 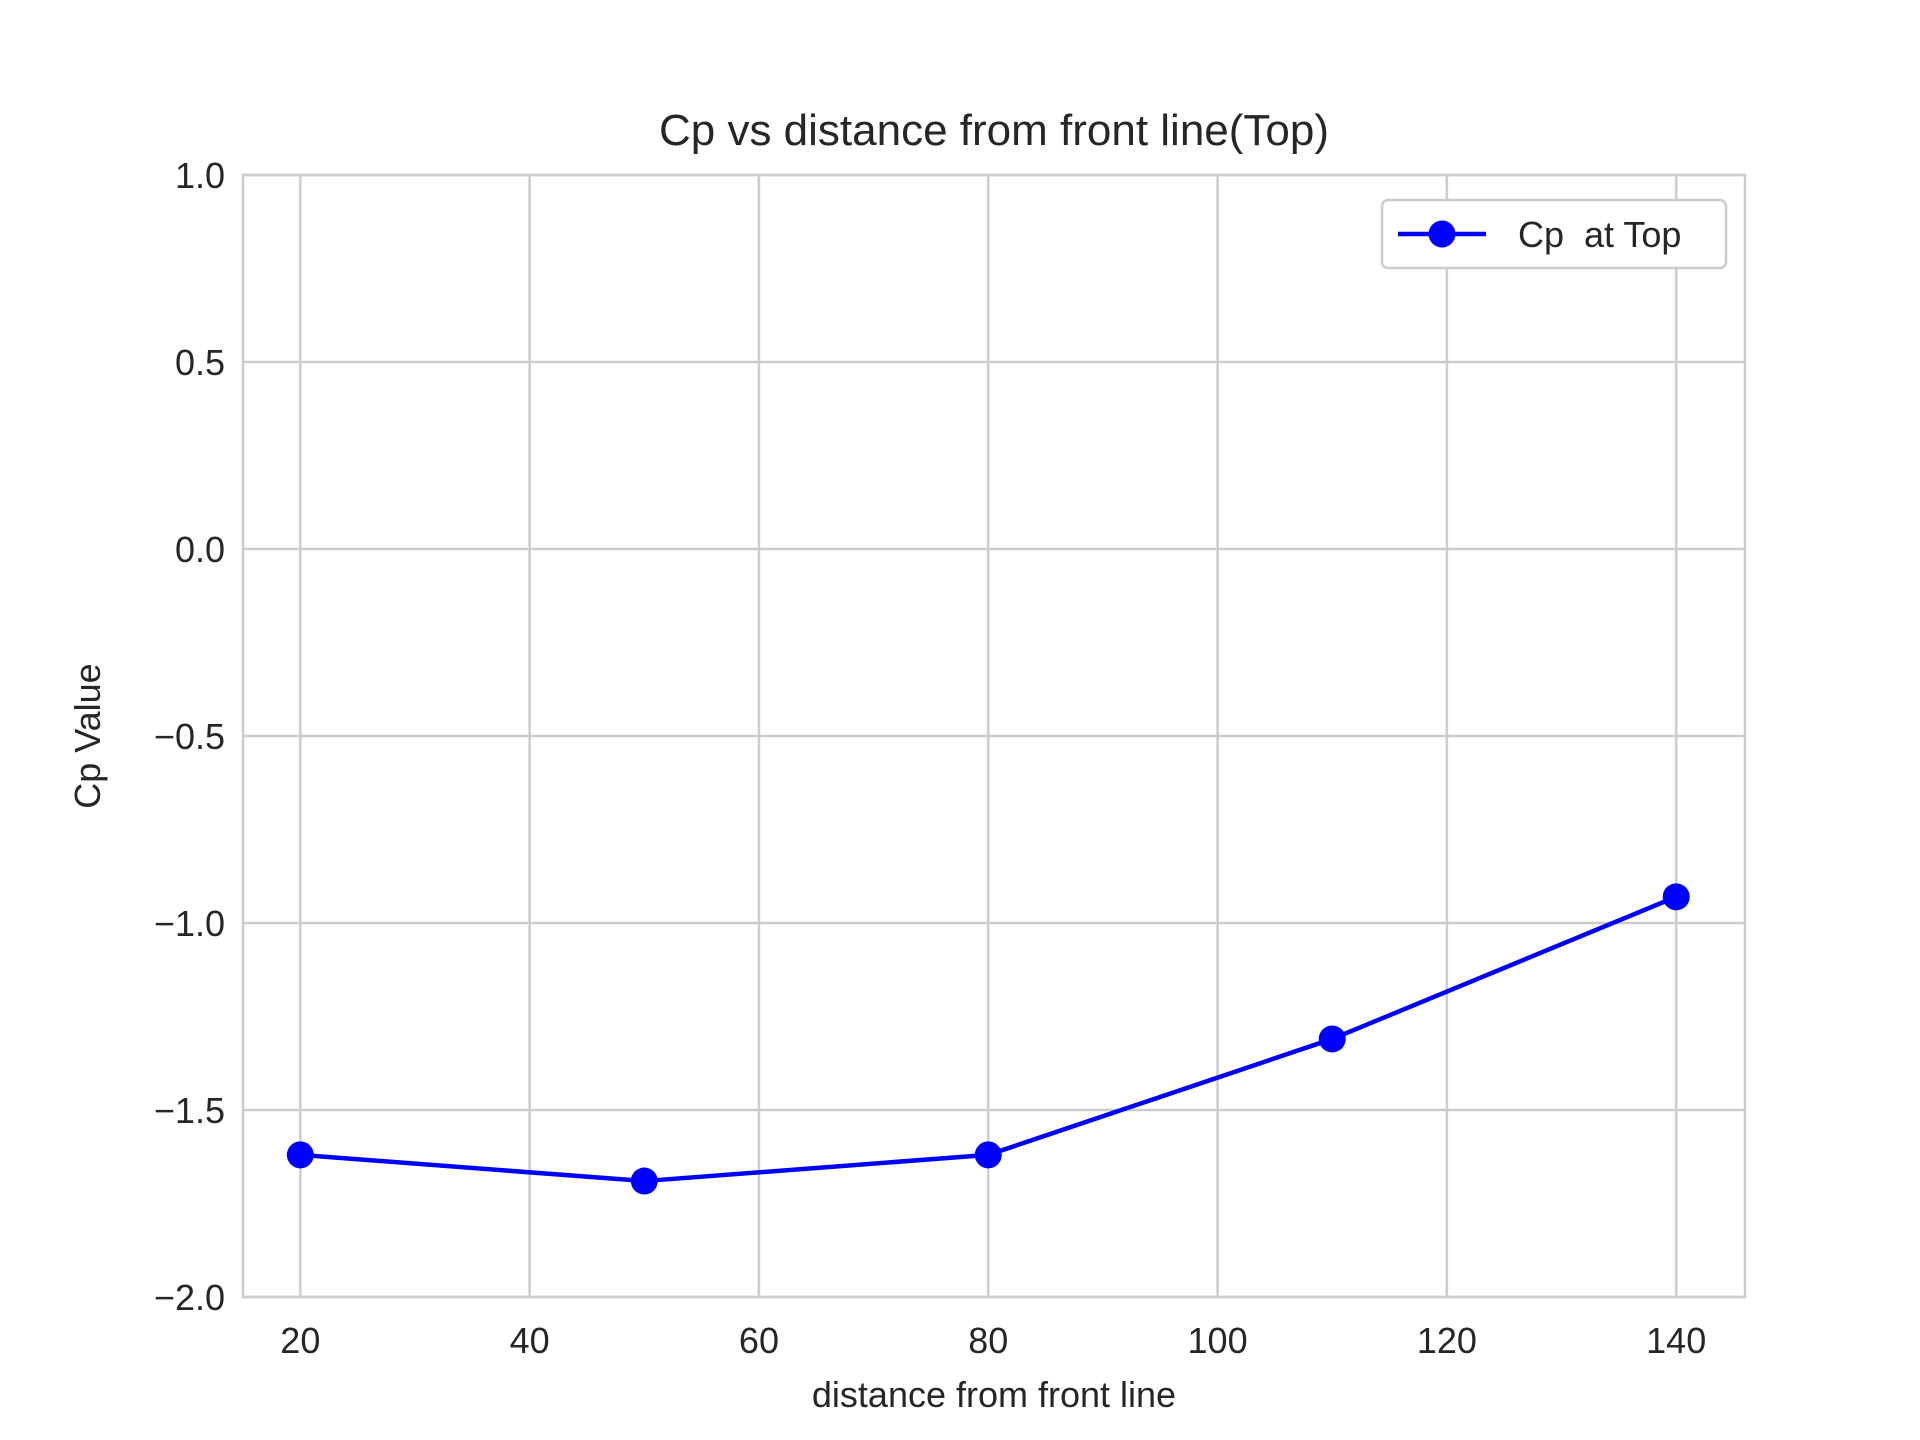 I want to click on x-tick-label: 120, so click(x=1447, y=1340).